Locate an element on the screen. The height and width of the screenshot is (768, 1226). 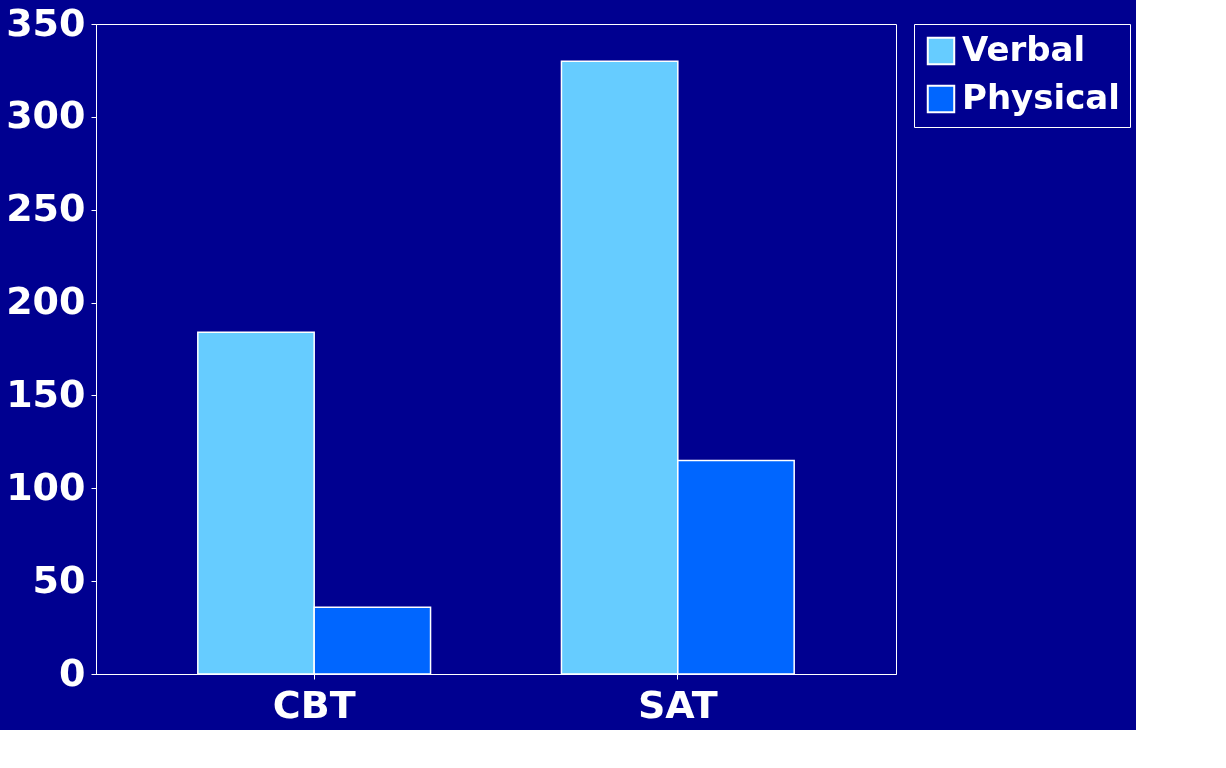
y-tick-label: 50 is located at coordinates (59, 579).